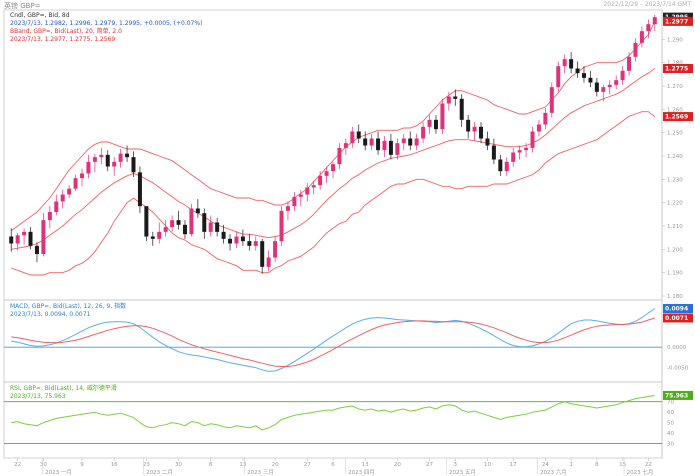 The image size is (695, 476). Describe the element at coordinates (82, 465) in the screenshot. I see `time-tick-label: 9` at that location.